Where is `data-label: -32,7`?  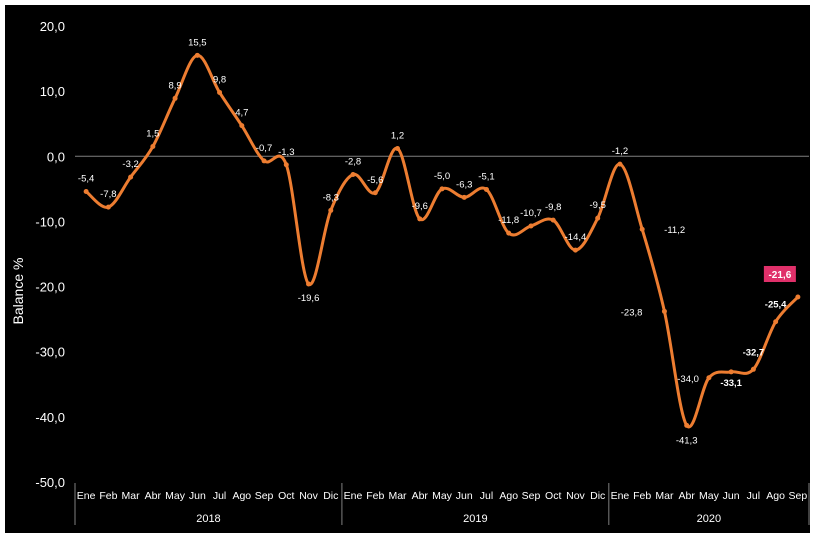
data-label: -32,7 is located at coordinates (754, 352).